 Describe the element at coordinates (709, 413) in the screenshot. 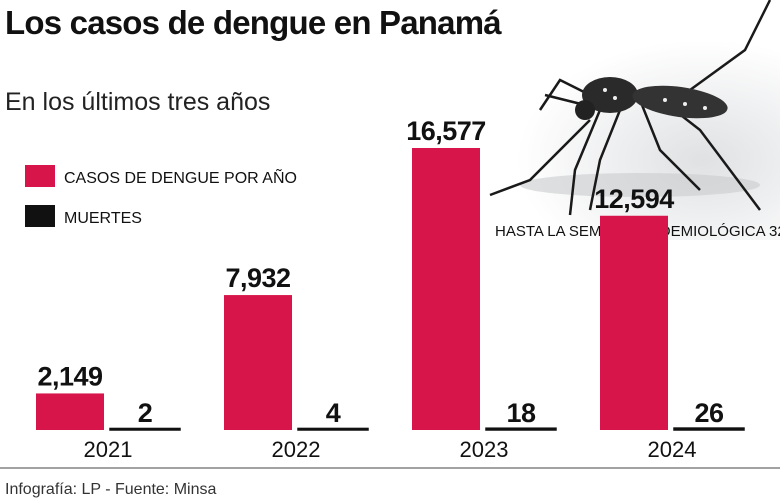

I see `value-label: 26` at that location.